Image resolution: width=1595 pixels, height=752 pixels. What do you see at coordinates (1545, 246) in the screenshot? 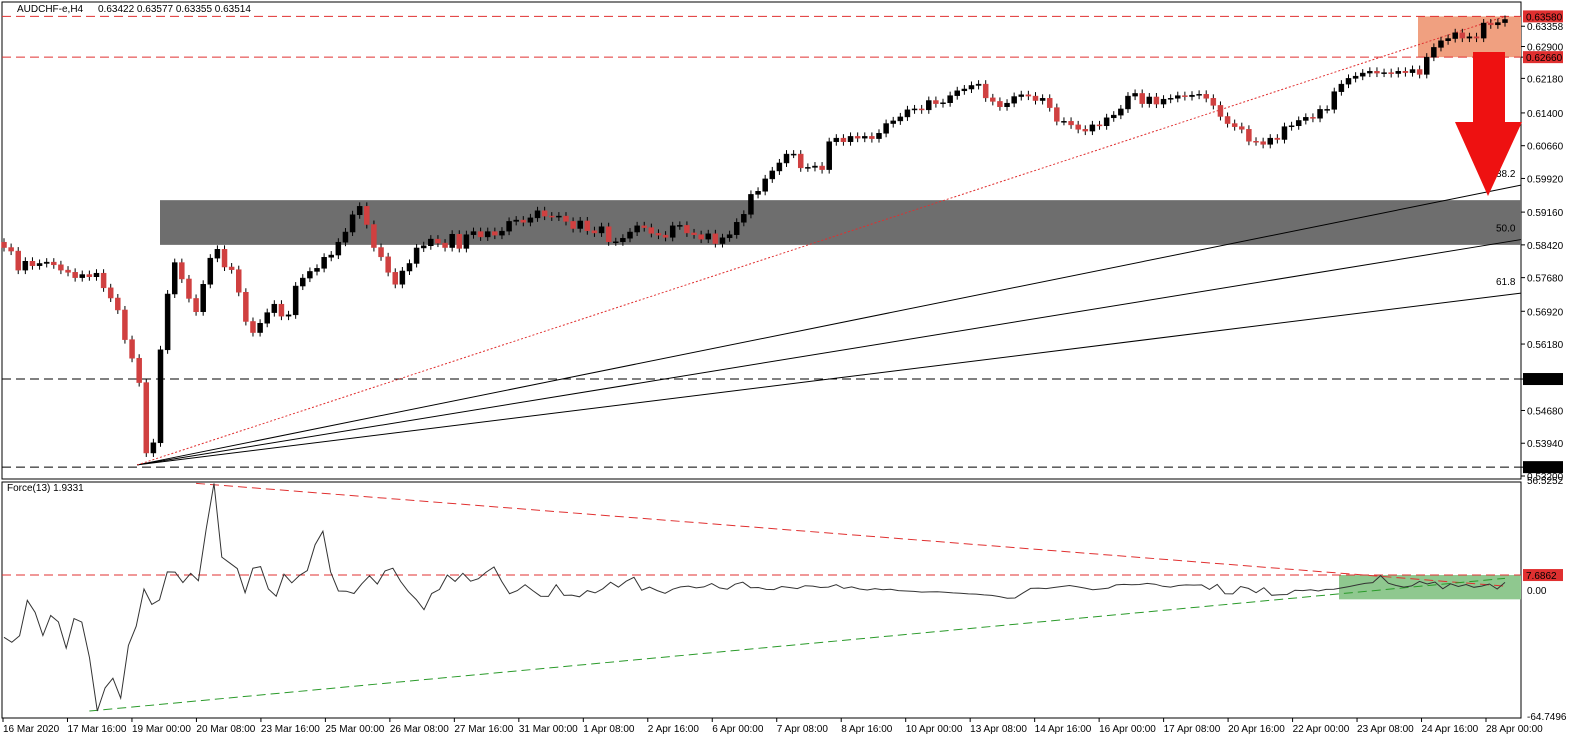
I see `price-tick-label: 0.58420` at bounding box center [1545, 246].